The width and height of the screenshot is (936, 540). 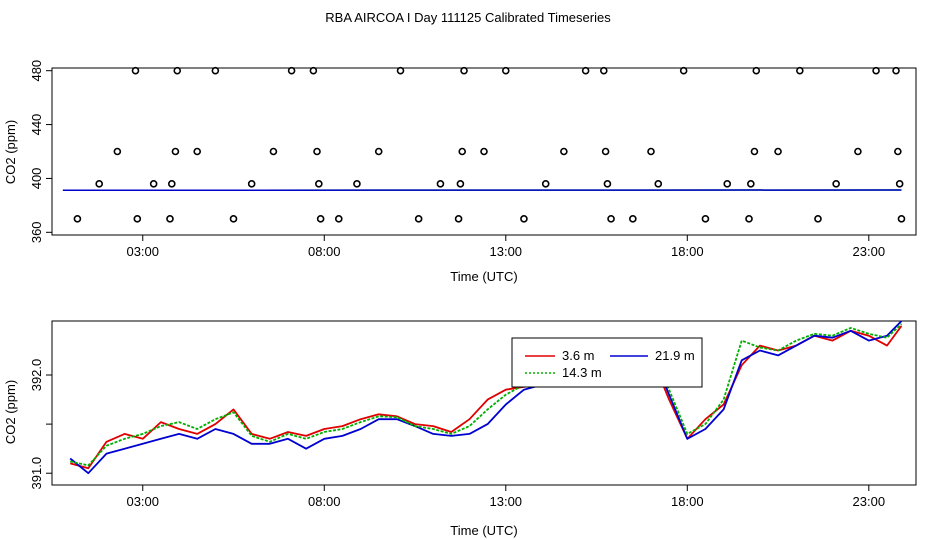 I want to click on bottom-x-axis-label: Time (UTC), so click(x=483, y=530).